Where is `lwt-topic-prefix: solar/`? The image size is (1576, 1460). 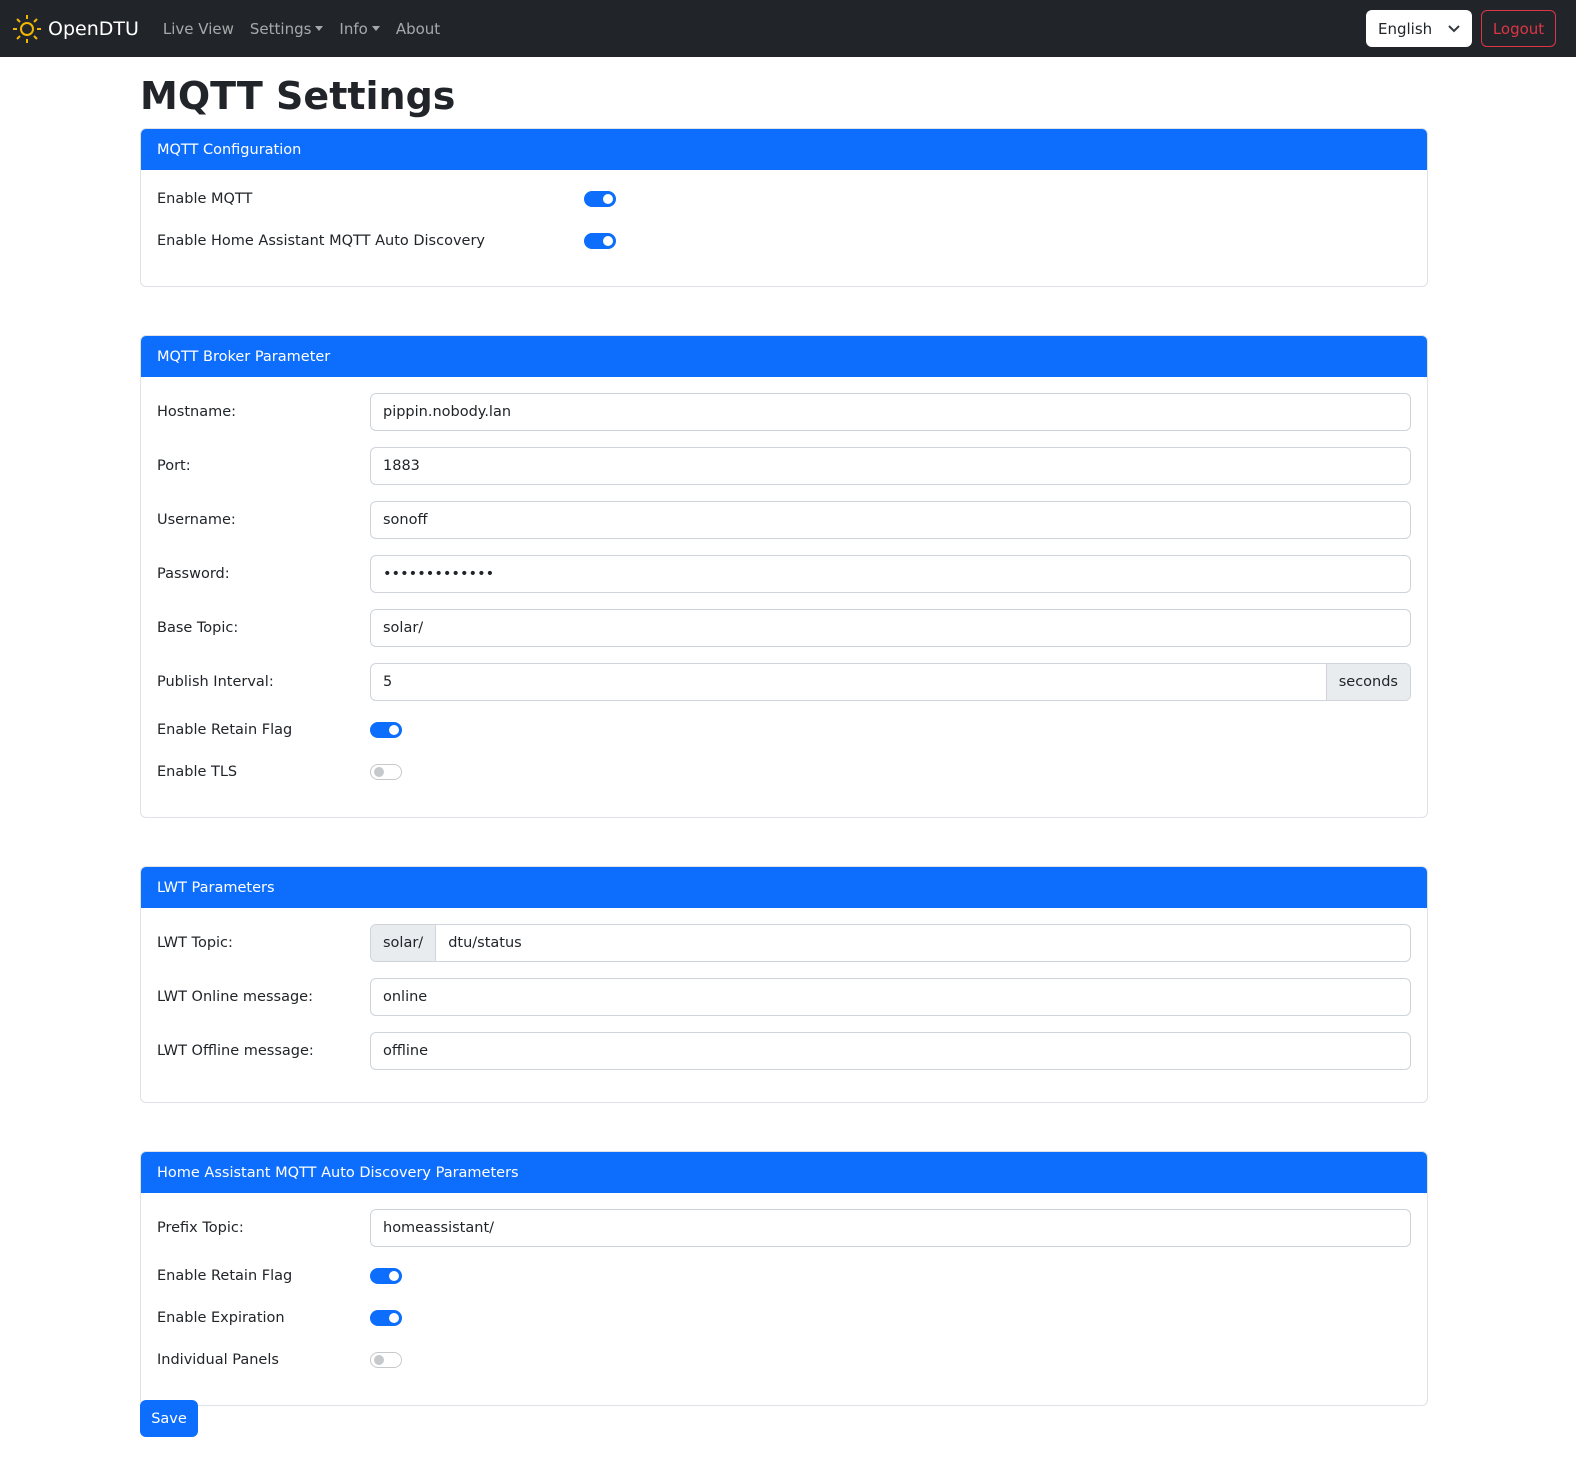 lwt-topic-prefix: solar/ is located at coordinates (404, 943).